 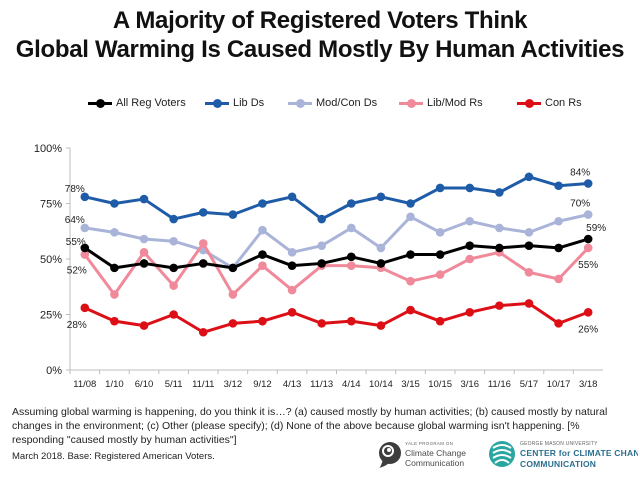 What do you see at coordinates (434, 463) in the screenshot?
I see `ypcc-logo-line-2: Communication` at bounding box center [434, 463].